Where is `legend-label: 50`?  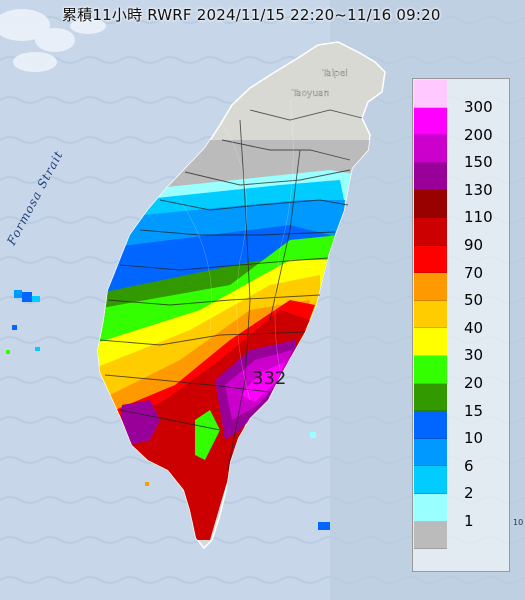
legend-label: 50 is located at coordinates (474, 300).